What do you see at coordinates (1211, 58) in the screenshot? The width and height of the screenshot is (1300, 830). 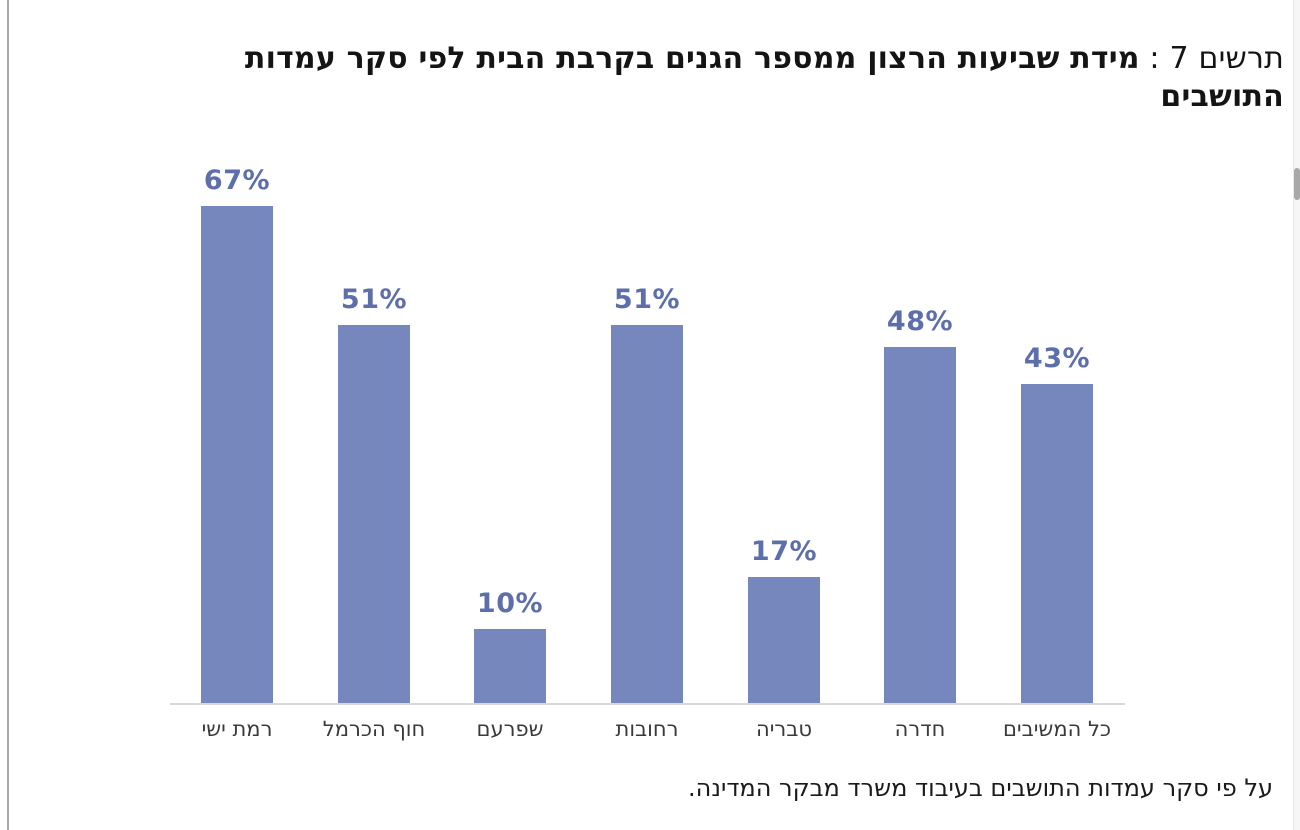 I see `chart-title-prefix: תרשים 7 :` at bounding box center [1211, 58].